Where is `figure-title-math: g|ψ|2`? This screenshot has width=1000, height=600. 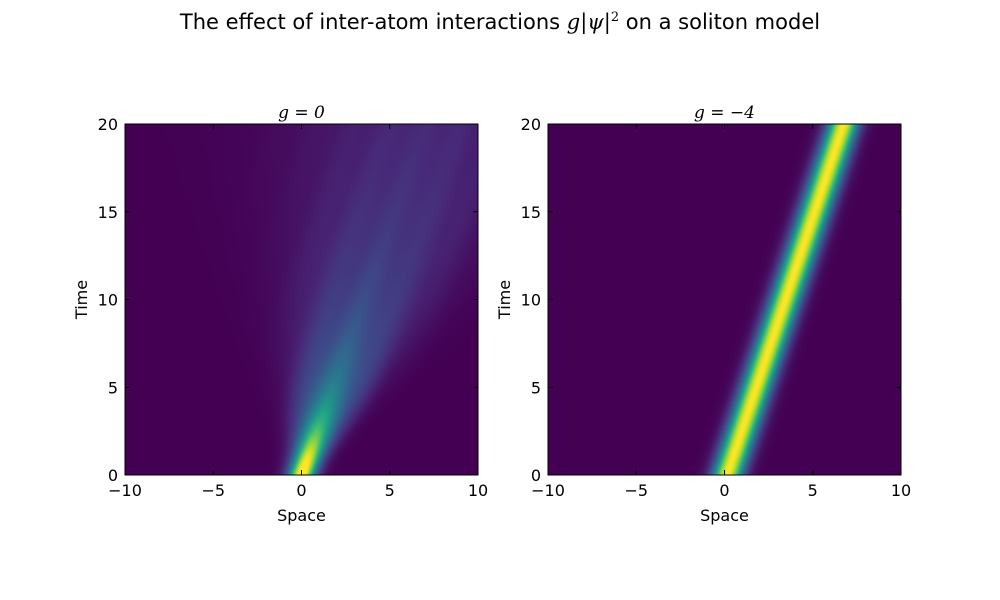
figure-title-math: g|ψ|2 is located at coordinates (593, 22).